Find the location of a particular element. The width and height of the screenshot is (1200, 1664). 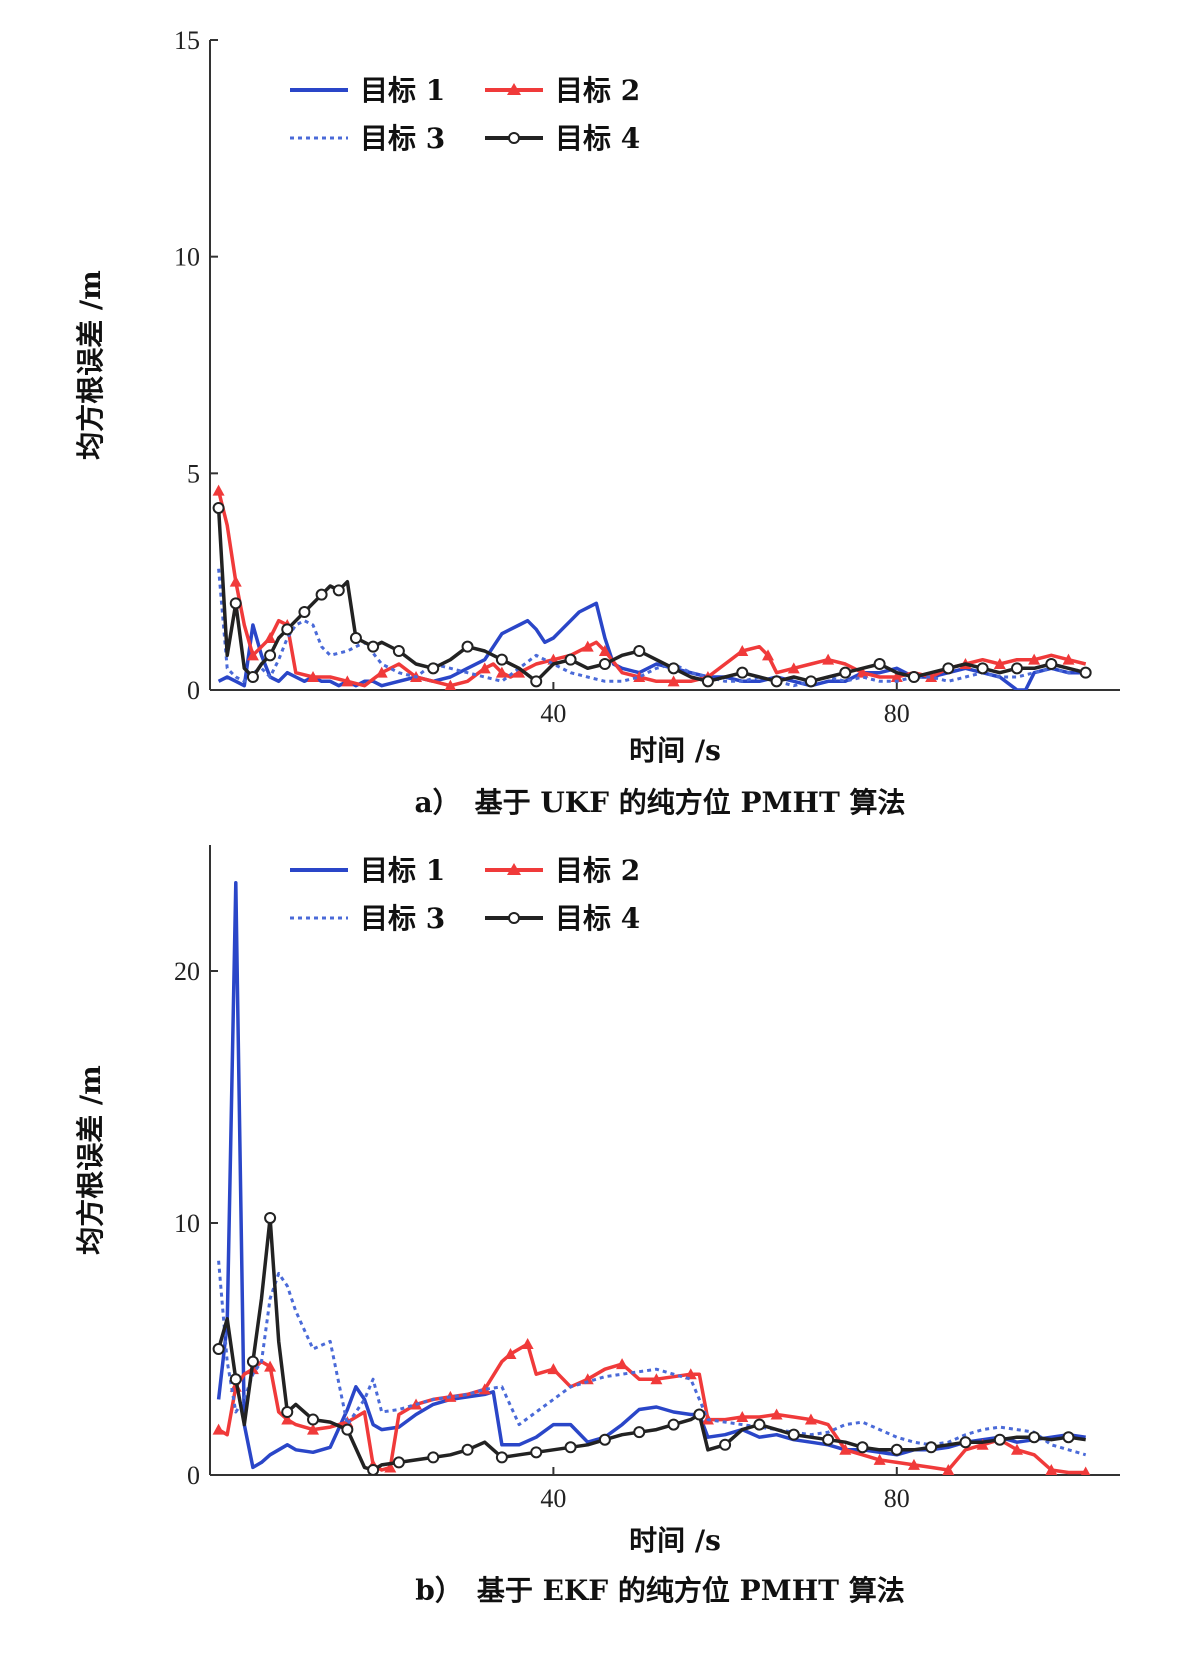

chart-caption: b） 基于 EKF 的纯方位 PMHT 算法 is located at coordinates (659, 1590).